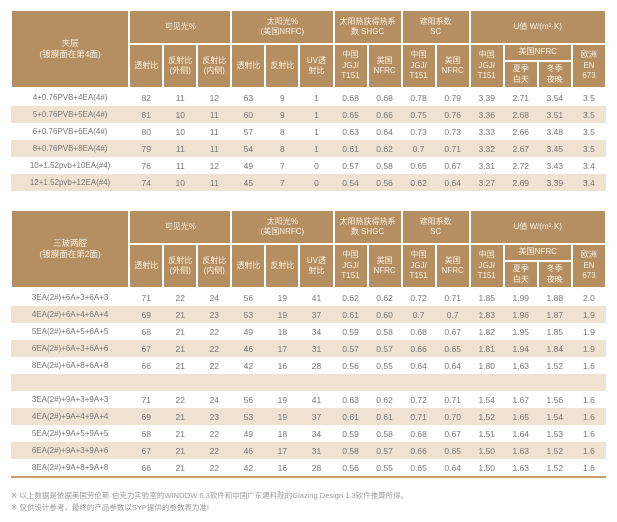  Describe the element at coordinates (555, 148) in the screenshot. I see `cell: 3.45` at that location.